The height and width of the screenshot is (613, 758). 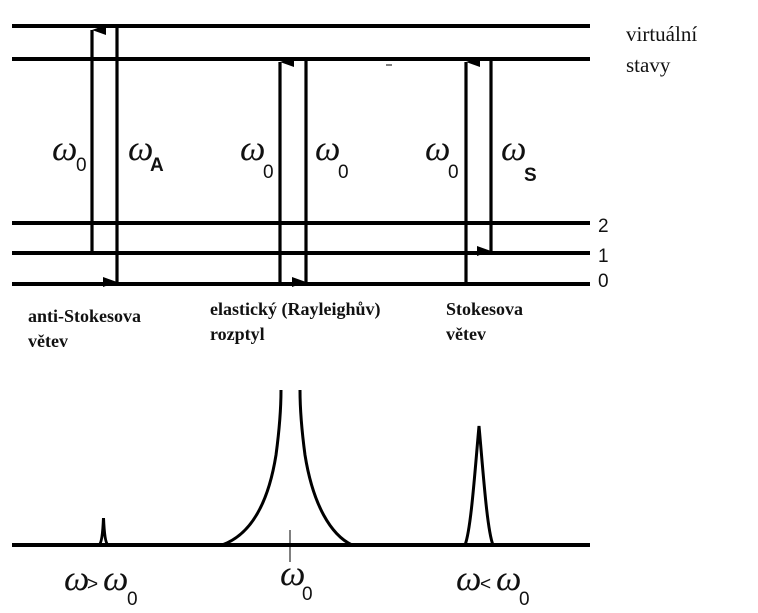 What do you see at coordinates (603, 256) in the screenshot?
I see `level-1-label: 1` at bounding box center [603, 256].